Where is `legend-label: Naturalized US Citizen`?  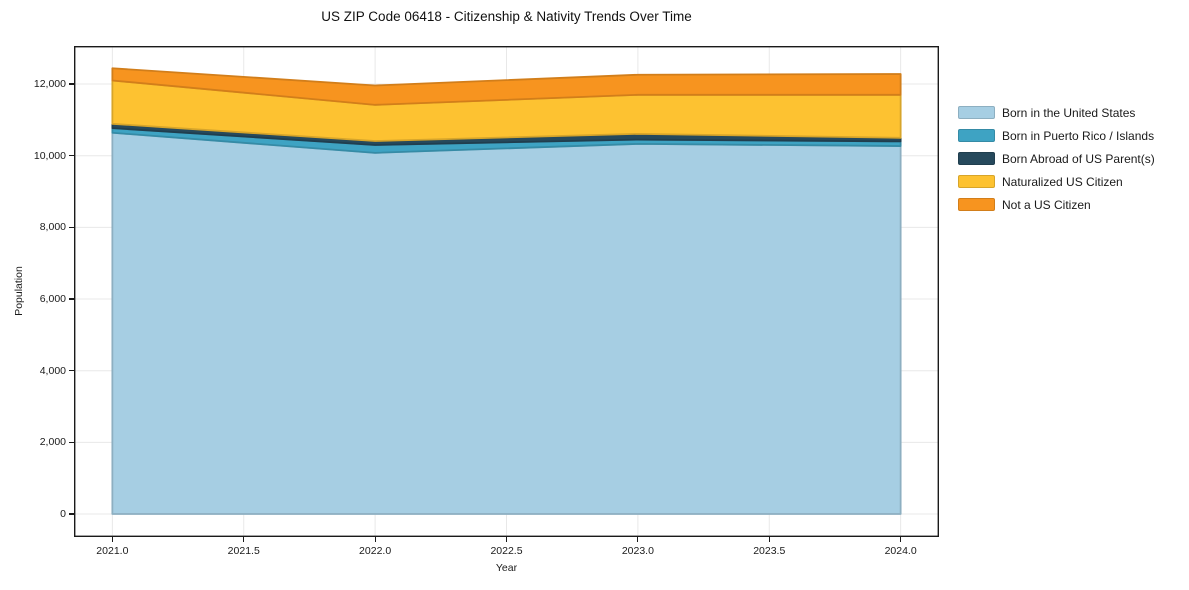
legend-label: Naturalized US Citizen is located at coordinates (1062, 181).